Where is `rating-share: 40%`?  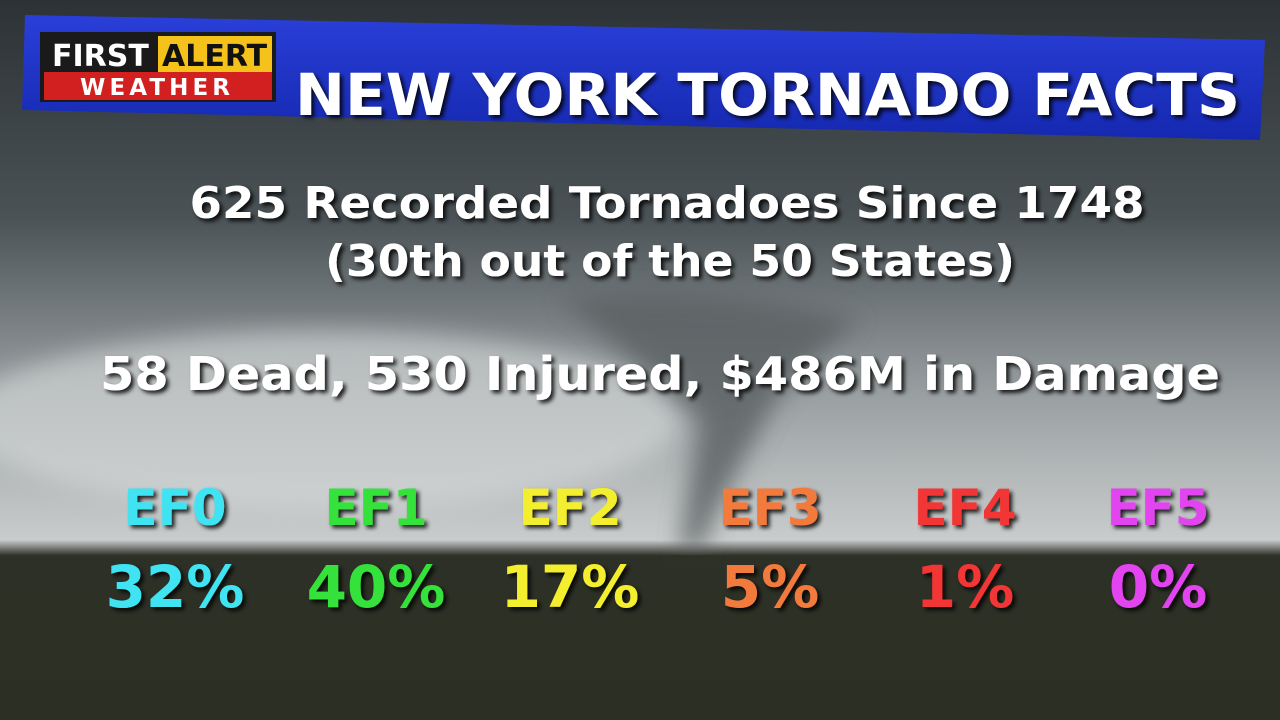
rating-share: 40% is located at coordinates (376, 587).